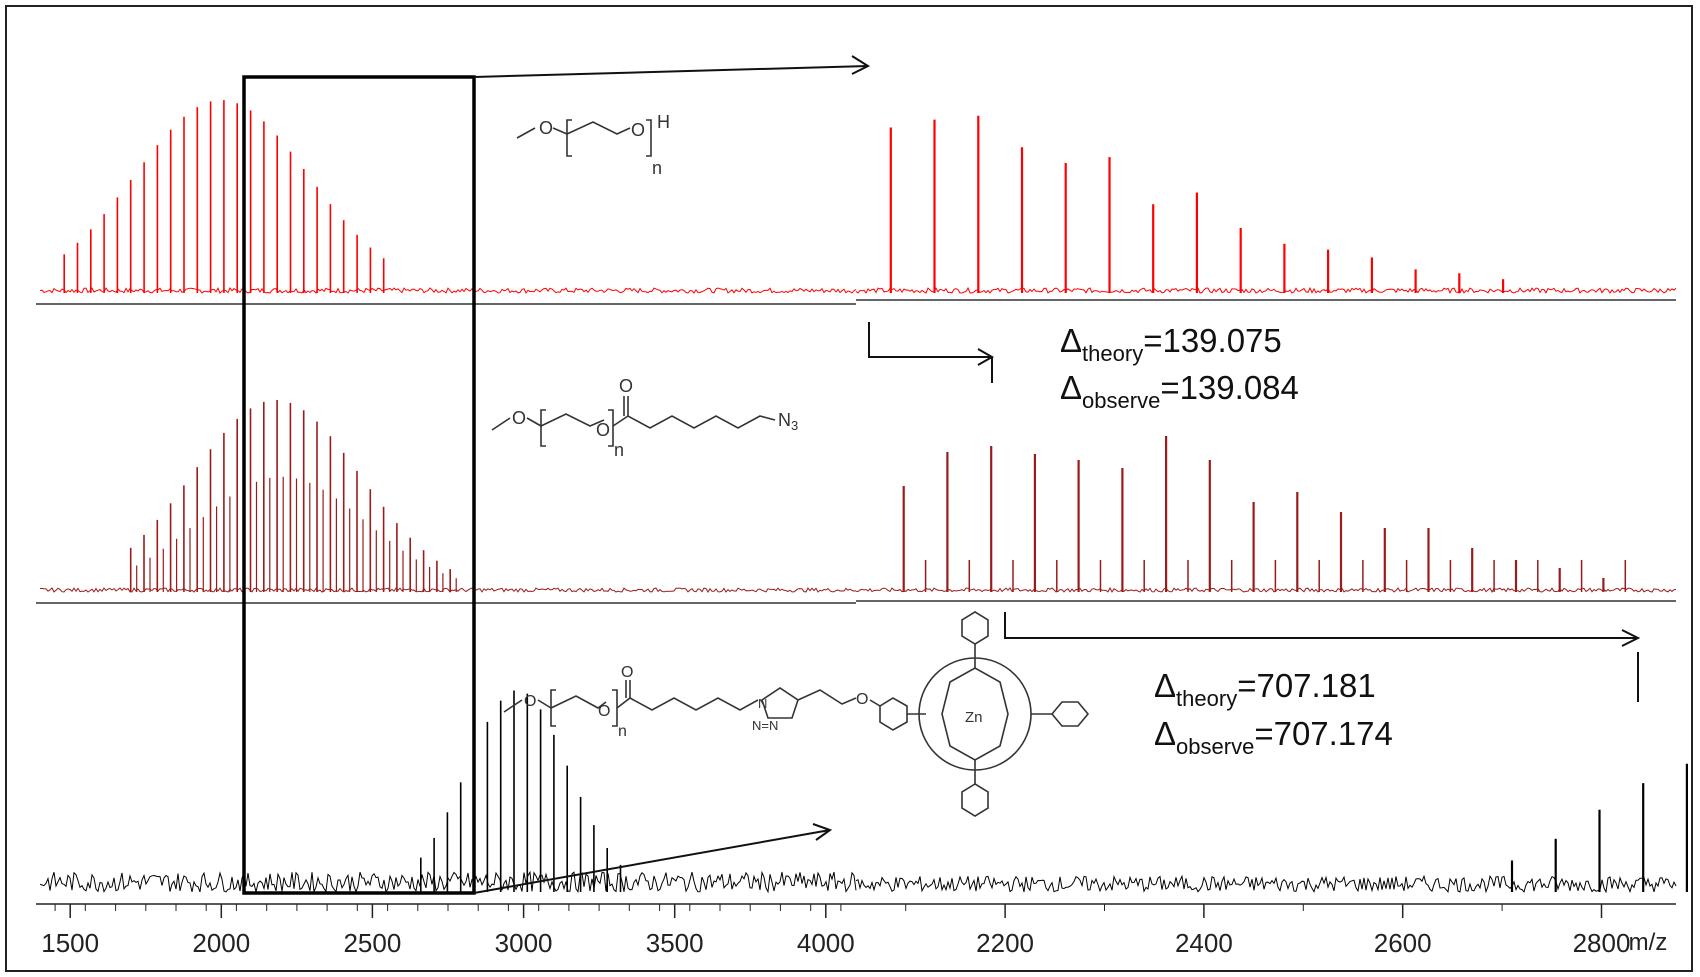 The image size is (1700, 977). I want to click on delta-707-marker, so click(1322, 657).